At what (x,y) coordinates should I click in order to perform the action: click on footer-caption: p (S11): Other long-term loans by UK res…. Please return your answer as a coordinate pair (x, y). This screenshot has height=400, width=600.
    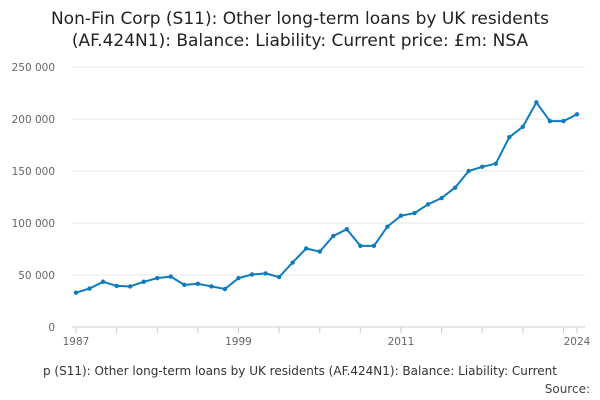
    Looking at the image, I should click on (300, 371).